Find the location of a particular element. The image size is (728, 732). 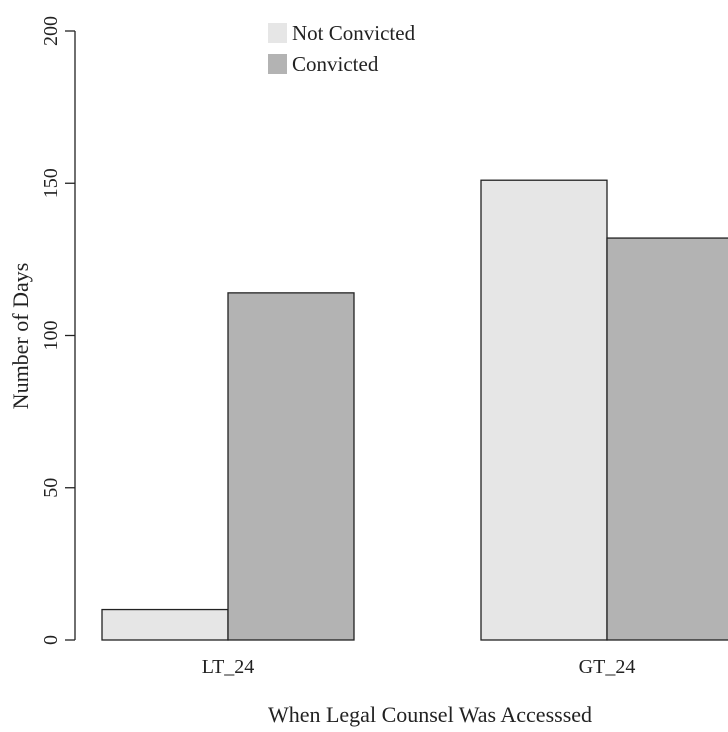

legend-swatch-convicted is located at coordinates (277, 64).